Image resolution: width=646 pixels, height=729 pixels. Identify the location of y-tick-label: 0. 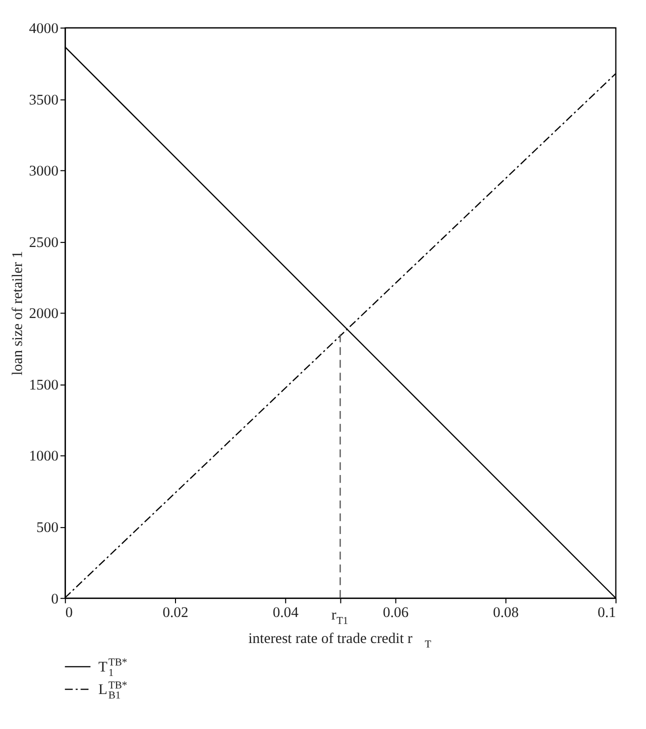
(55, 599).